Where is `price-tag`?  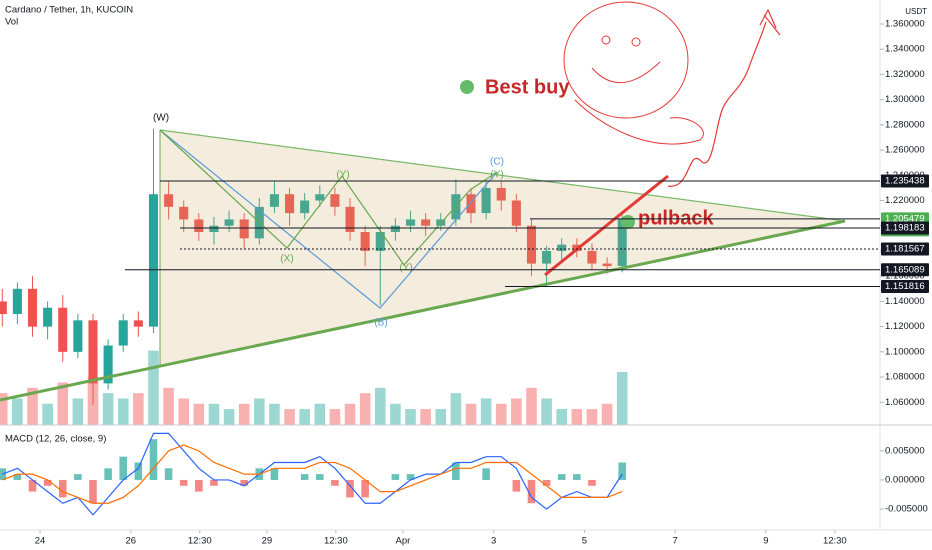
price-tag is located at coordinates (905, 287).